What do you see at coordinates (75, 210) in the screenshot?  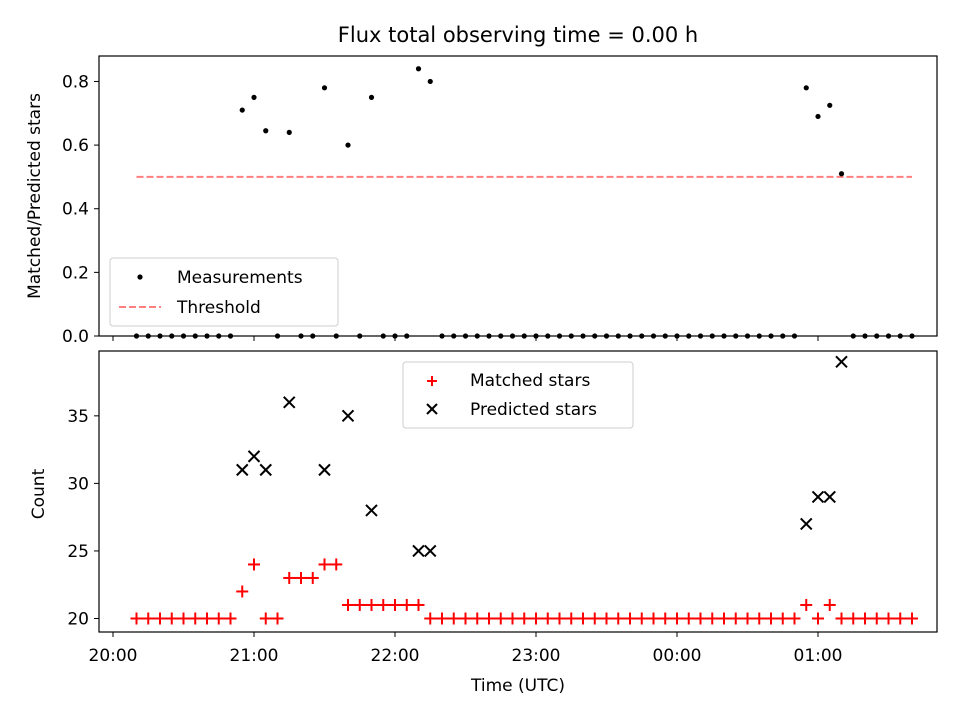 I see `top-y-tick-label: 0.4` at bounding box center [75, 210].